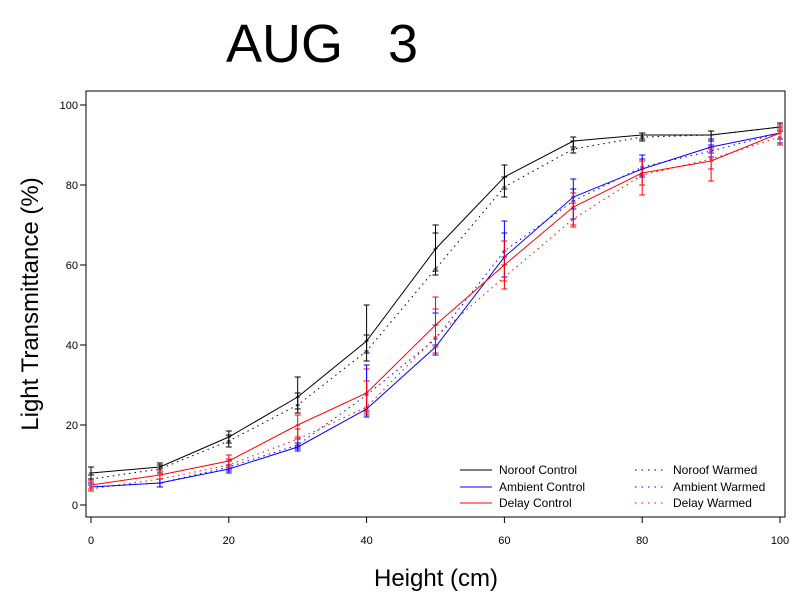  Describe the element at coordinates (642, 541) in the screenshot. I see `x-tick-label: 80` at that location.